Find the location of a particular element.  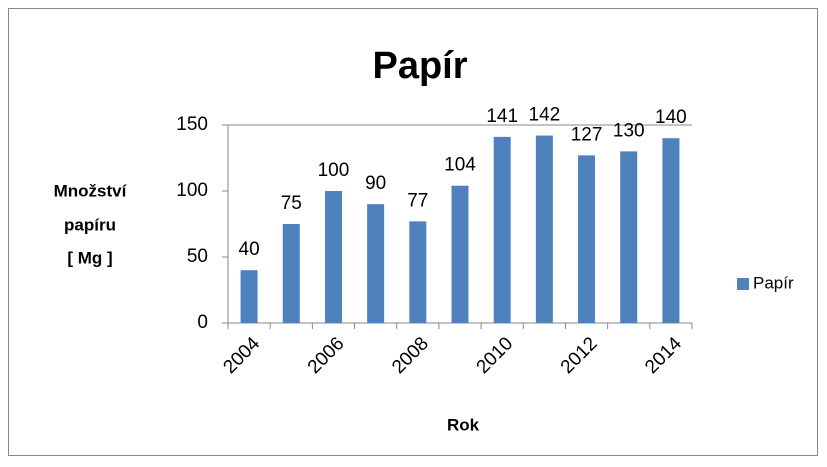

data-label: 130 is located at coordinates (629, 130).